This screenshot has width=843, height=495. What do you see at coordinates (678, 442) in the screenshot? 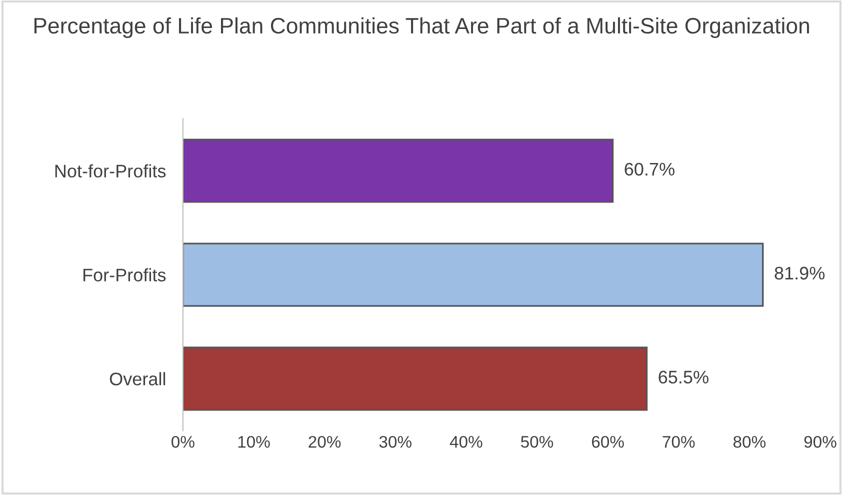
I see `x-tick-label: 70%` at bounding box center [678, 442].